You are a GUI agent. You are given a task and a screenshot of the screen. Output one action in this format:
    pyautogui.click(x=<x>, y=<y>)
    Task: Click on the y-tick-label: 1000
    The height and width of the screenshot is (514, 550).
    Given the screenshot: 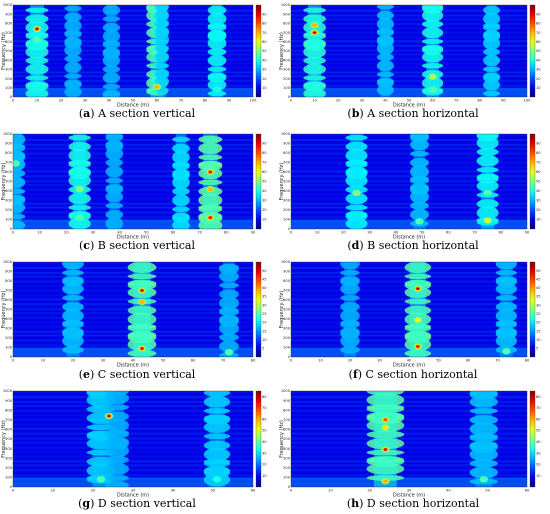 What is the action you would take?
    pyautogui.click(x=8, y=262)
    